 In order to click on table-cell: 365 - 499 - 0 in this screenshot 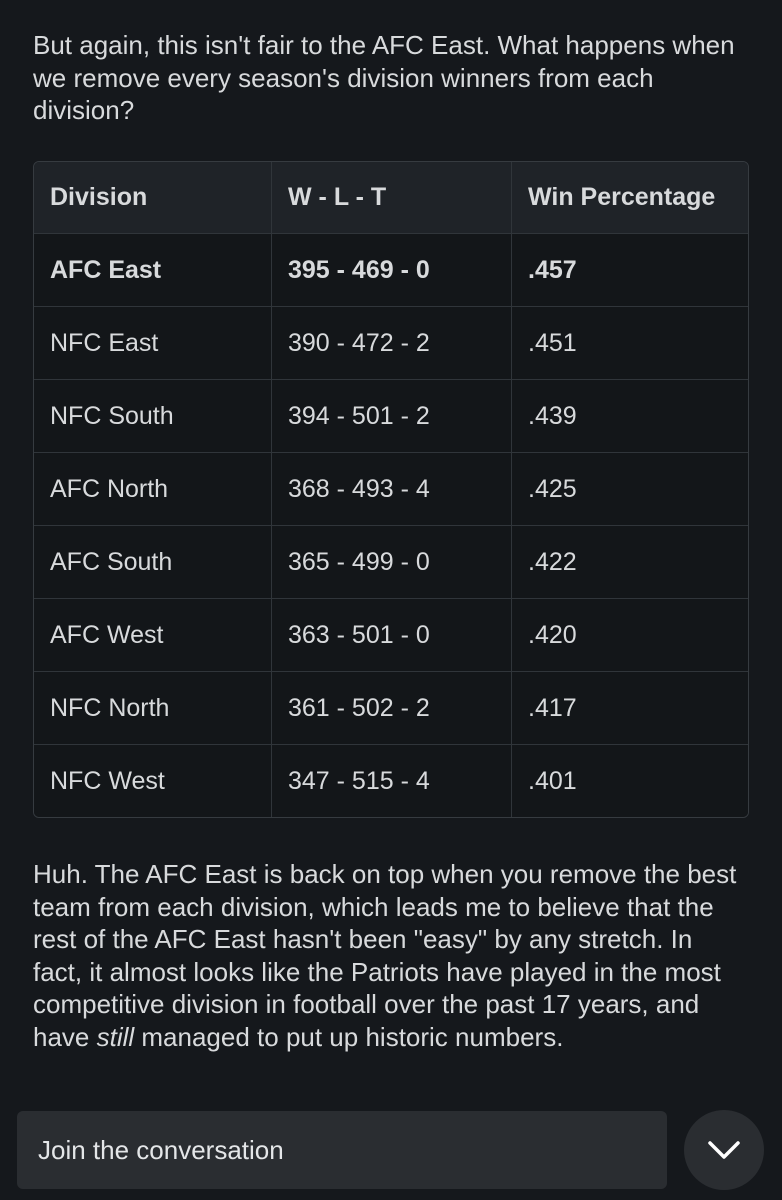, I will do `click(392, 562)`.